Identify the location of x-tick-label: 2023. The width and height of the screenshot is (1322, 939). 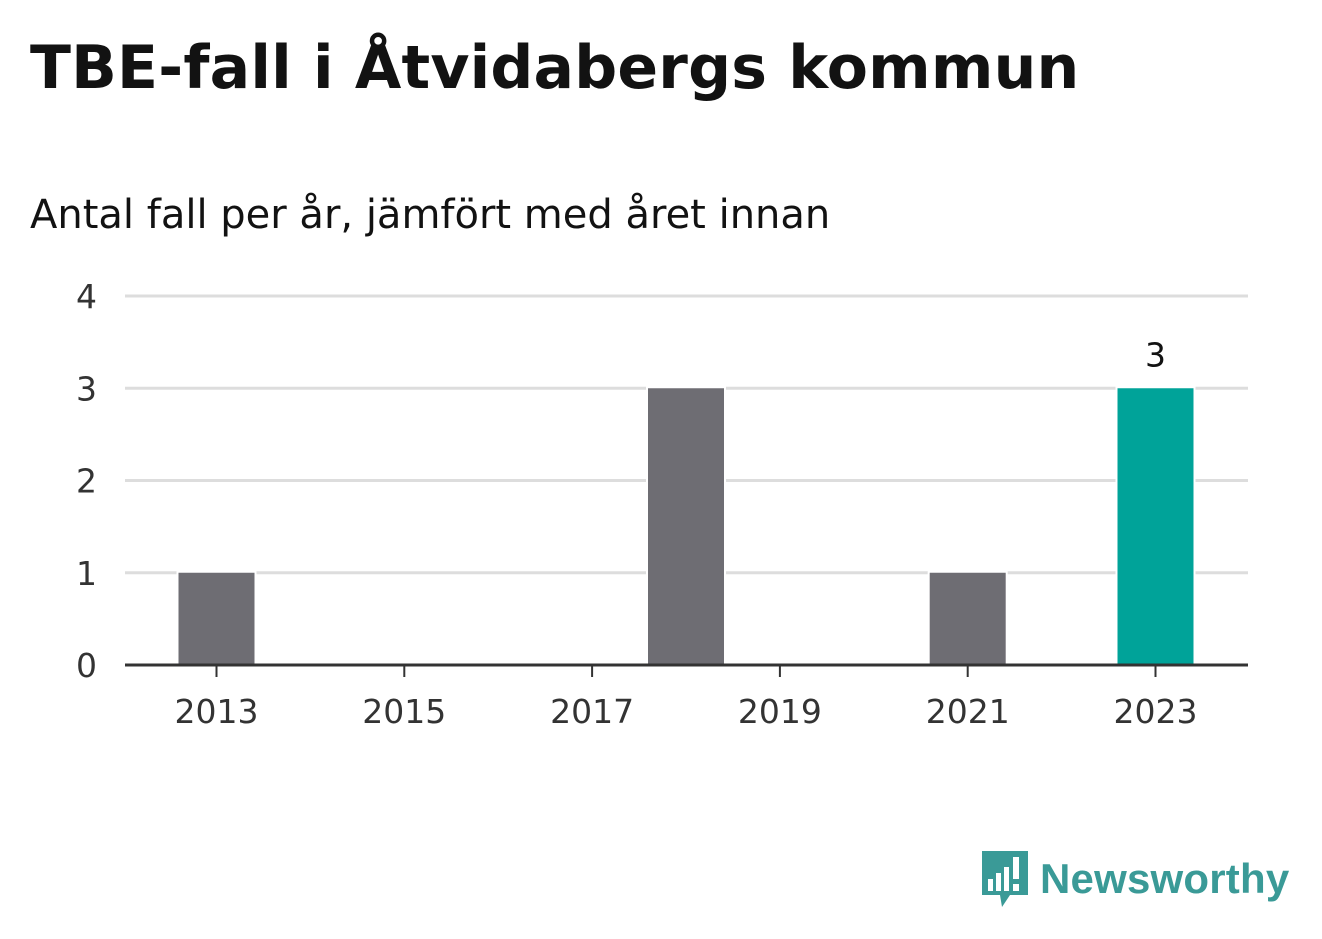
(1156, 711).